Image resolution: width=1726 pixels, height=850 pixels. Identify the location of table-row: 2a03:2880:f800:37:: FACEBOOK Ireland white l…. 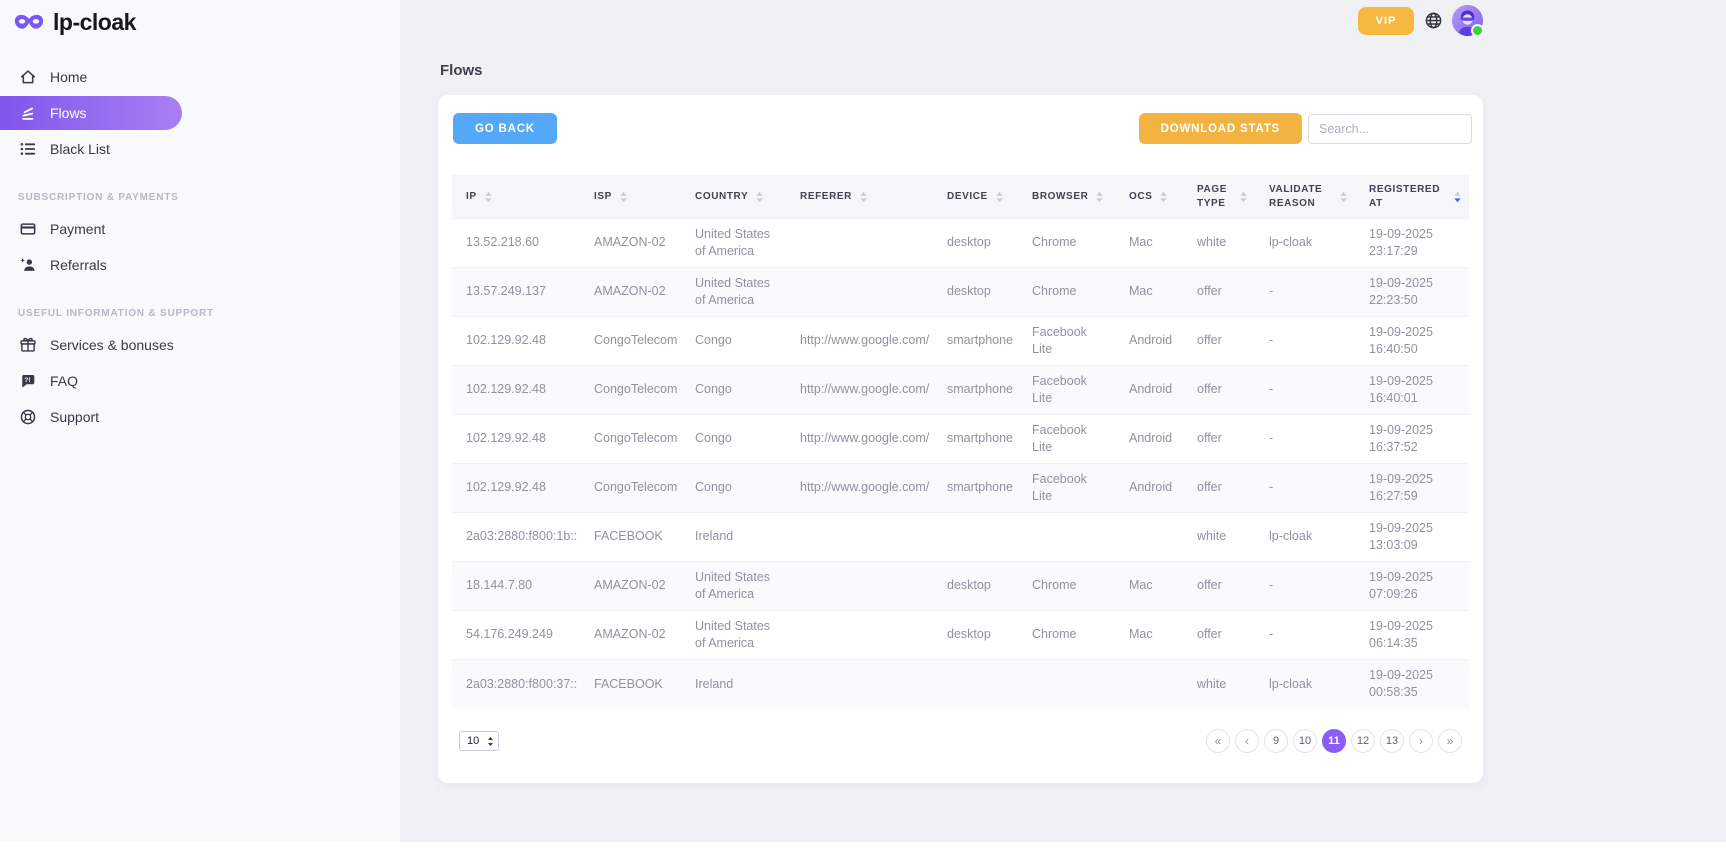
(960, 684).